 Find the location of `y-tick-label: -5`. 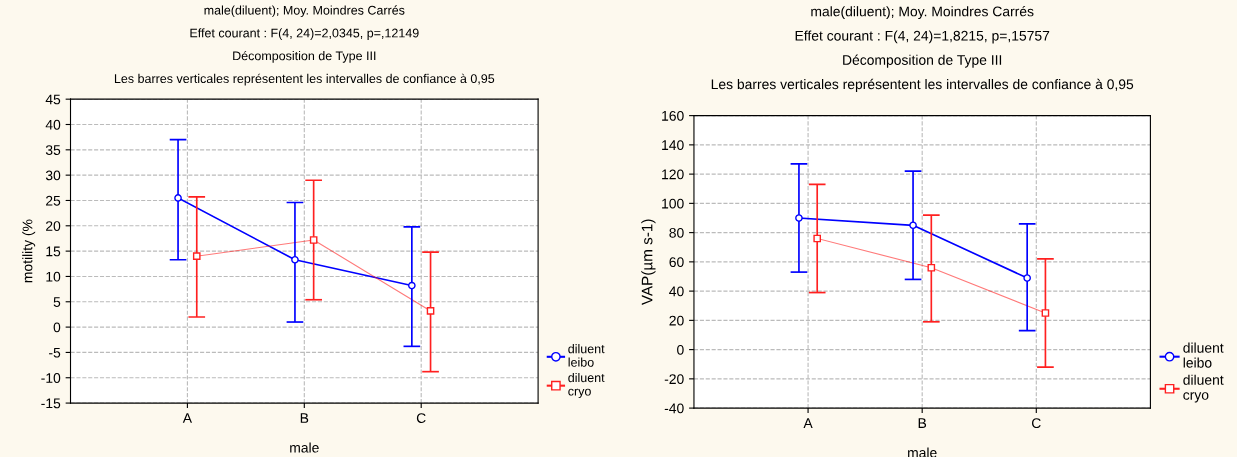

y-tick-label: -5 is located at coordinates (55, 352).